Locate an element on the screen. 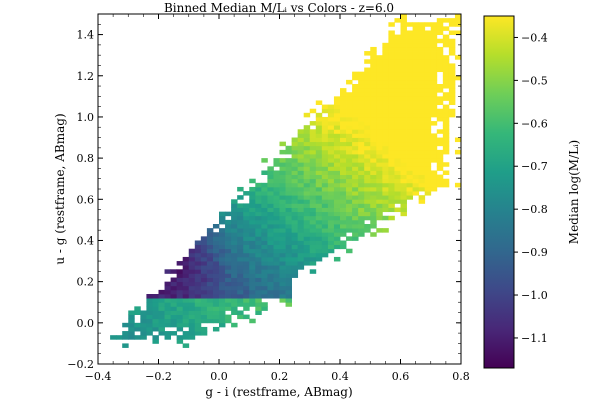  y-tick-label: 0.6 is located at coordinates (86, 199).